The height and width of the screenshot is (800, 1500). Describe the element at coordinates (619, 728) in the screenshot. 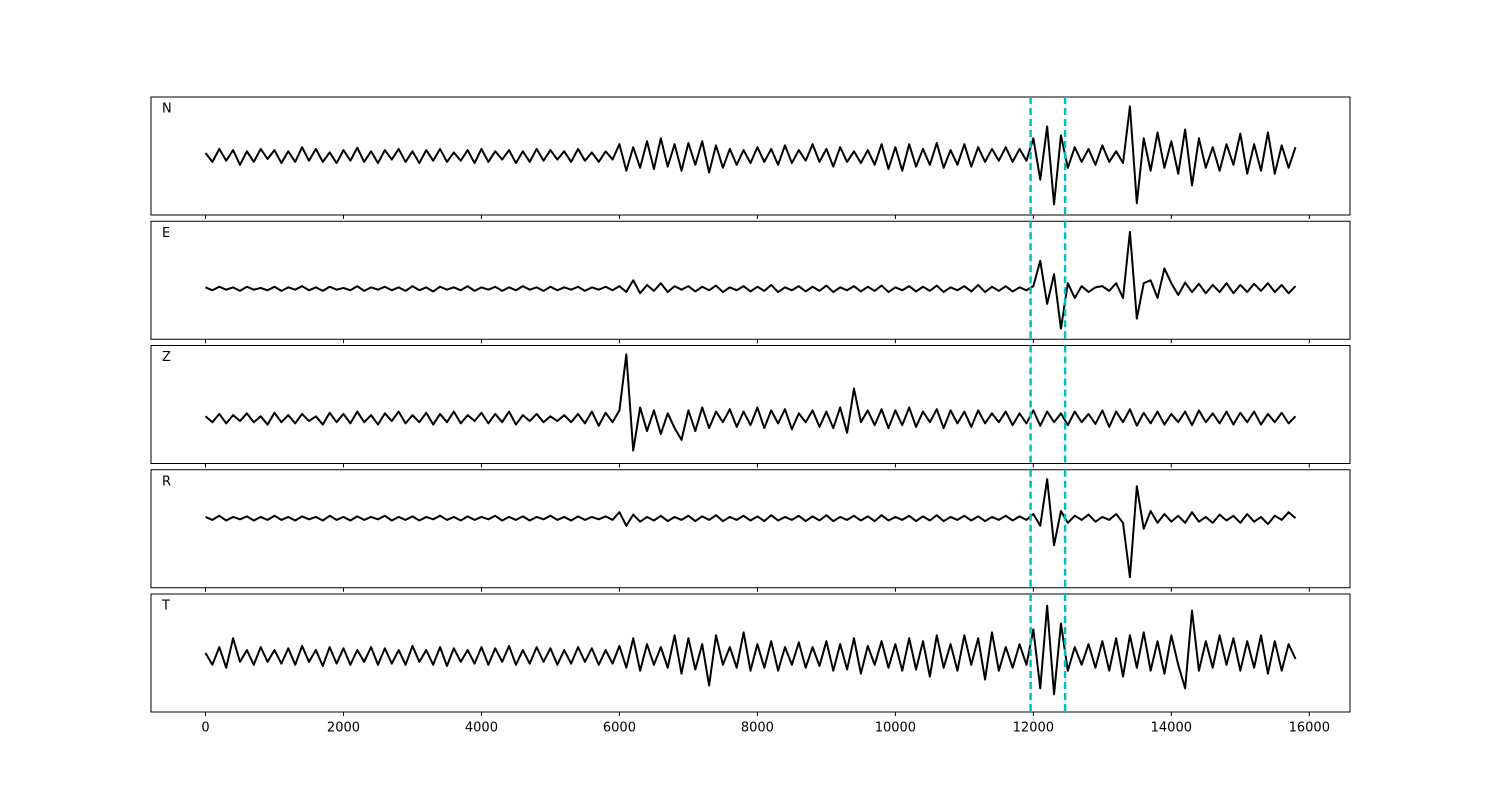

I see `x-tick-label: 6000` at that location.